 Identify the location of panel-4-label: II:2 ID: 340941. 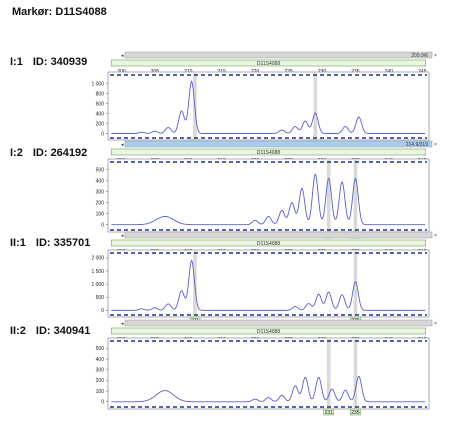
(55, 331).